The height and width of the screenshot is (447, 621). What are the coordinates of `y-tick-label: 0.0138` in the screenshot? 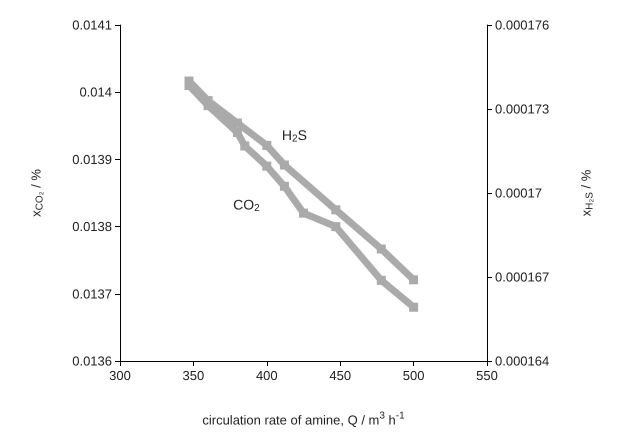 It's located at (92, 226).